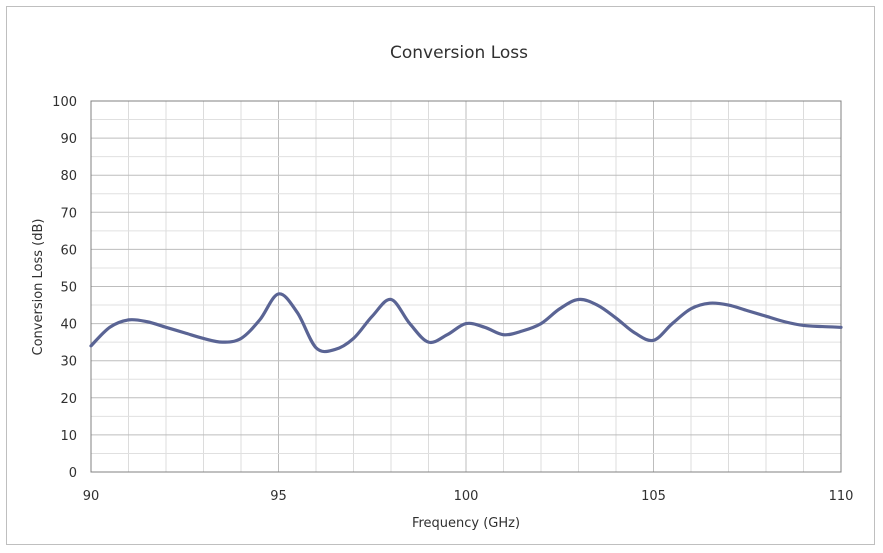 The height and width of the screenshot is (553, 883). I want to click on y-tick-label: 0, so click(73, 473).